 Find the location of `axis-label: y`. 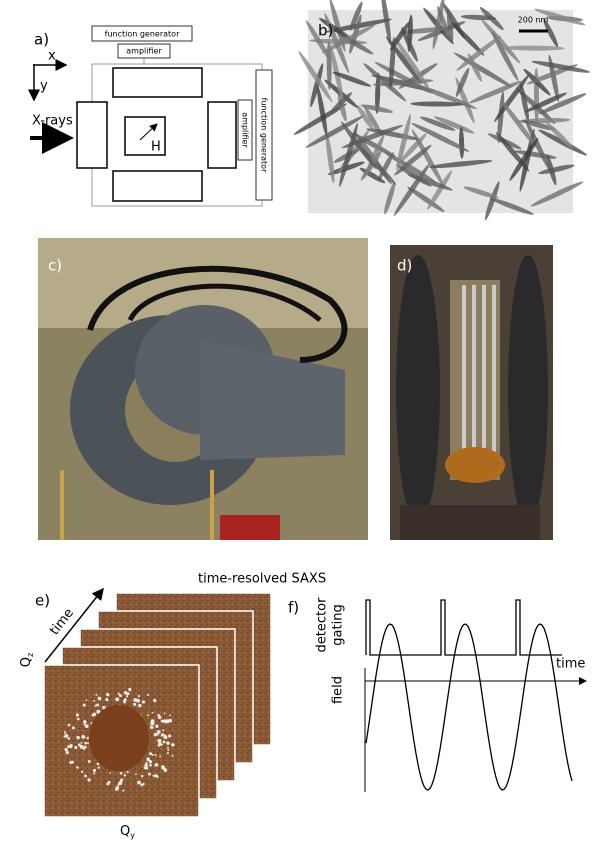

axis-label: y is located at coordinates (44, 86).